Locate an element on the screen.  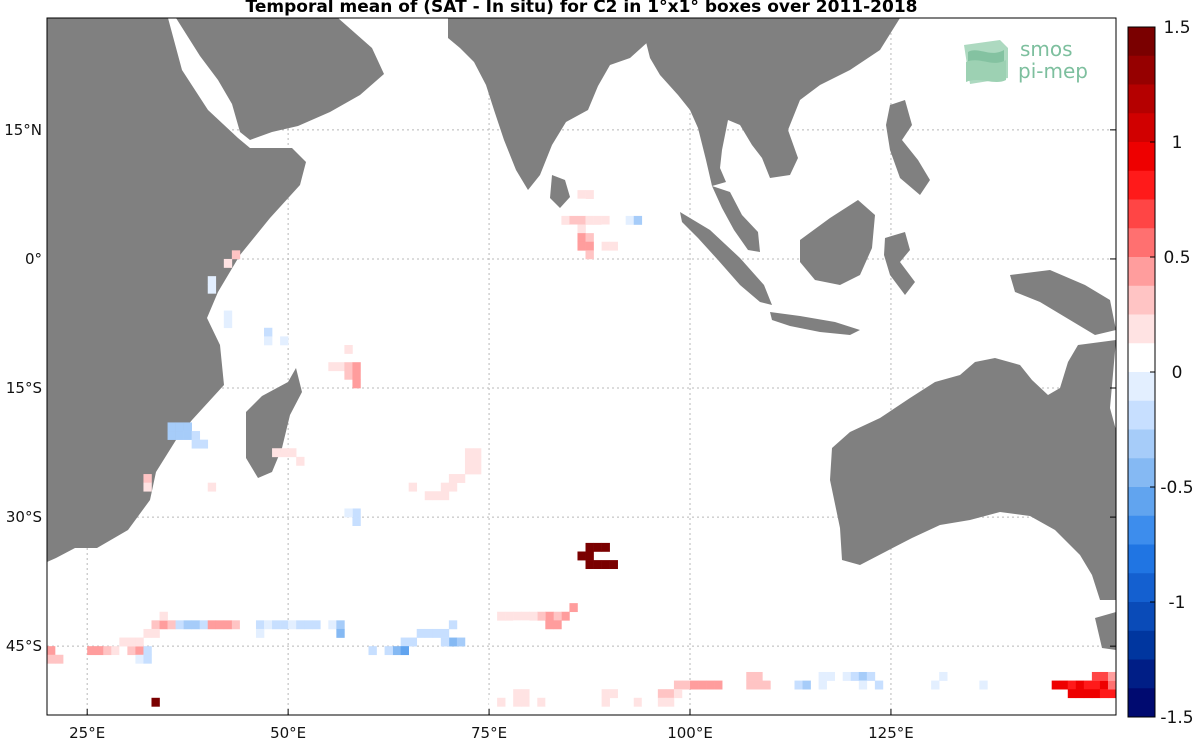
colorbar-ticks: 1.5 1 0.5 0 -0.5 -1 -1.5 is located at coordinates (1172, 373).